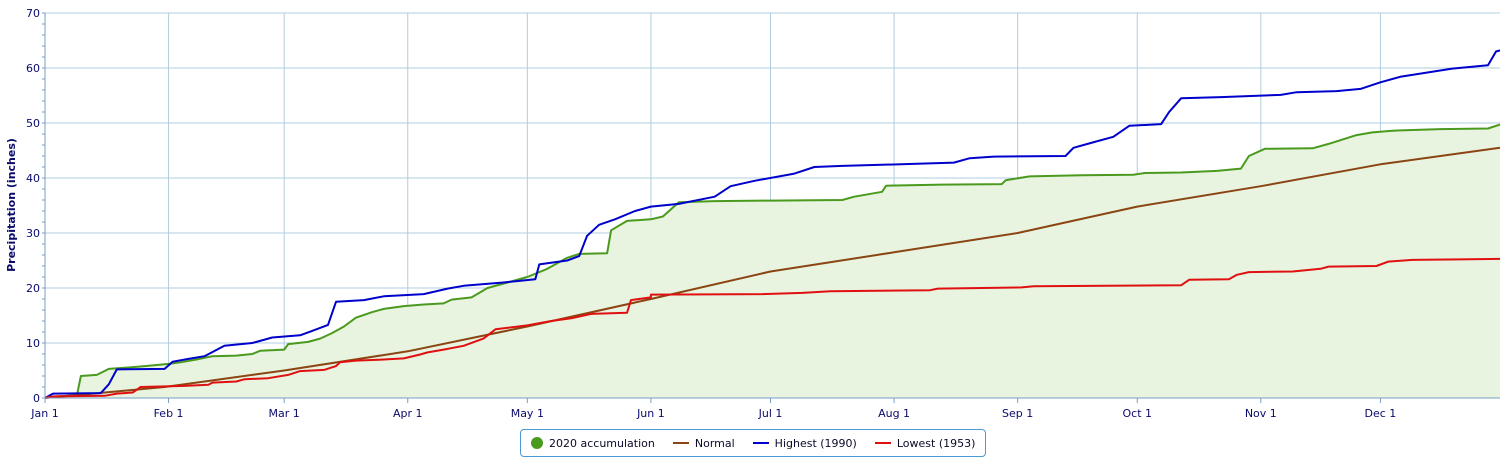  What do you see at coordinates (36, 398) in the screenshot?
I see `y-tick-label: 0` at bounding box center [36, 398].